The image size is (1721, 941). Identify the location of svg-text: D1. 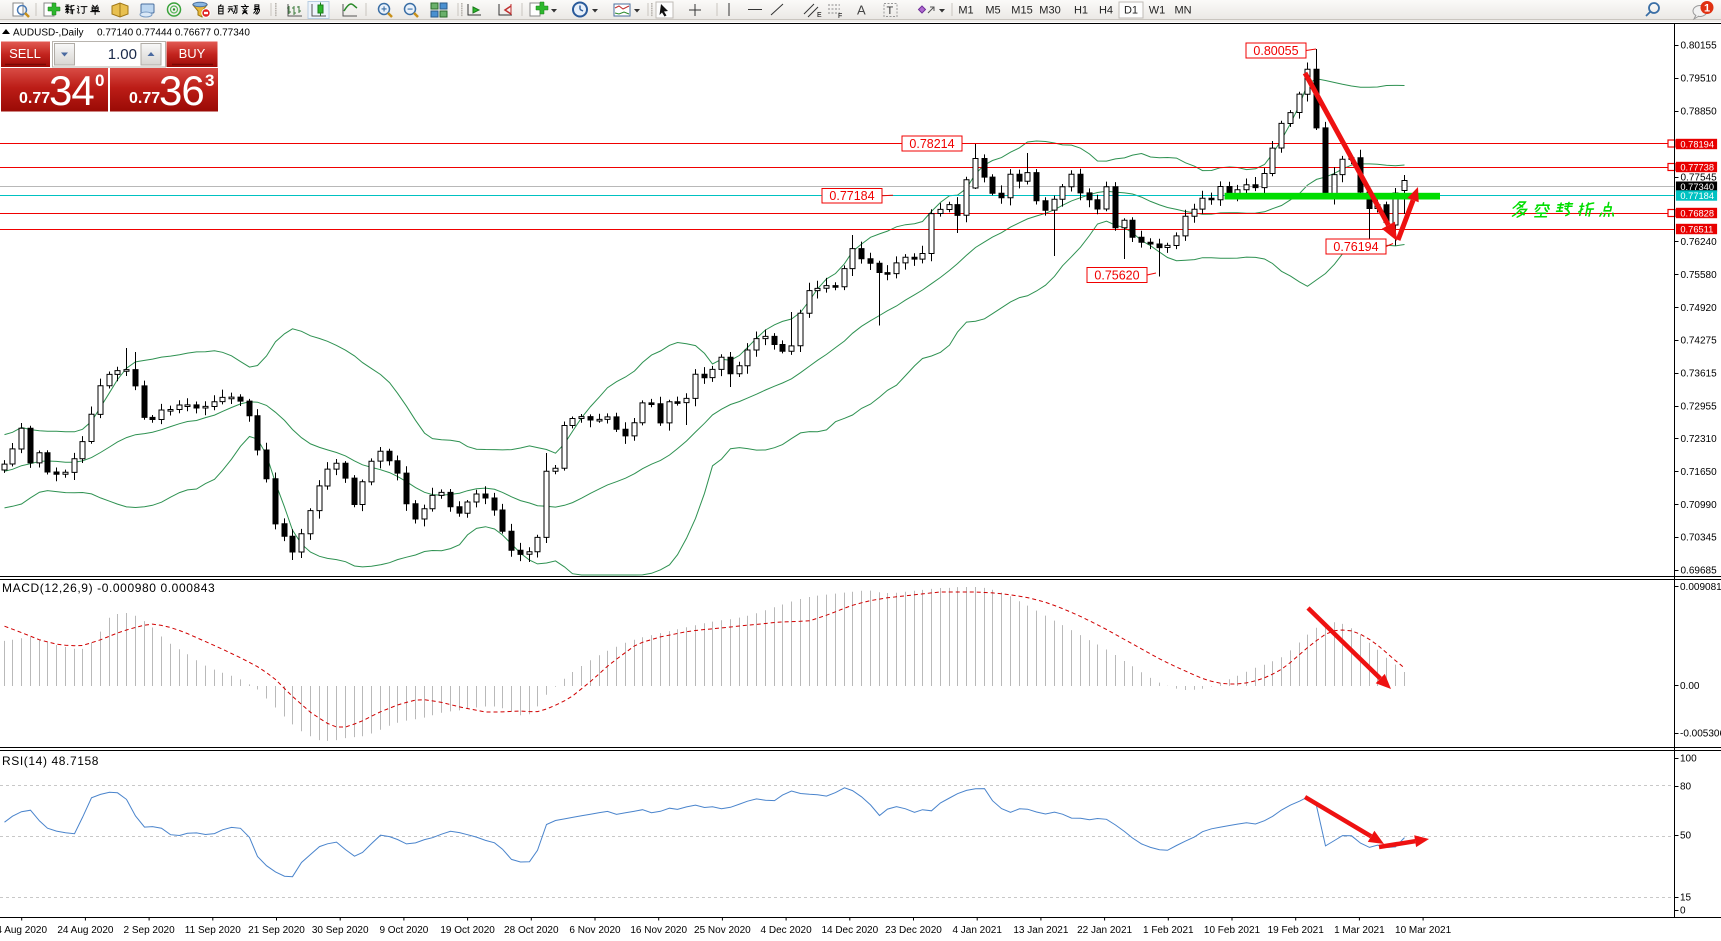
(1131, 11).